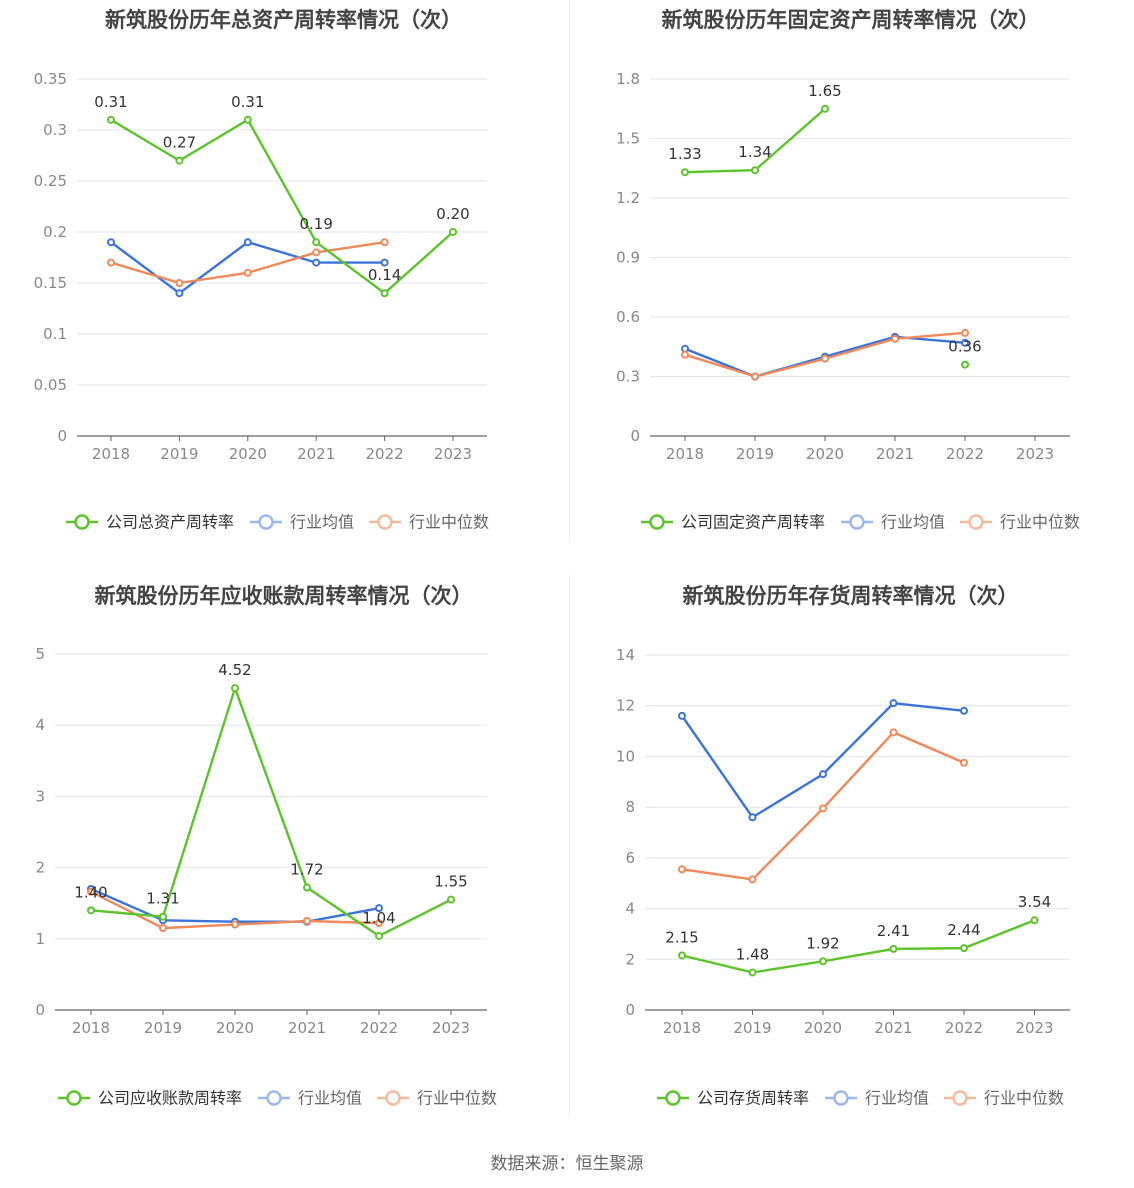 The width and height of the screenshot is (1134, 1188). What do you see at coordinates (733, 1098) in the screenshot?
I see `legend-item-company: 公司存货周转率` at bounding box center [733, 1098].